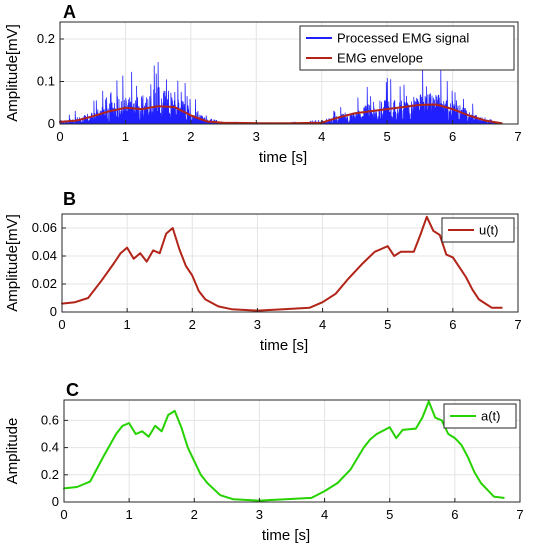 Image resolution: width=533 pixels, height=550 pixels. Describe the element at coordinates (380, 58) in the screenshot. I see `legend-label: EMG envelope` at that location.